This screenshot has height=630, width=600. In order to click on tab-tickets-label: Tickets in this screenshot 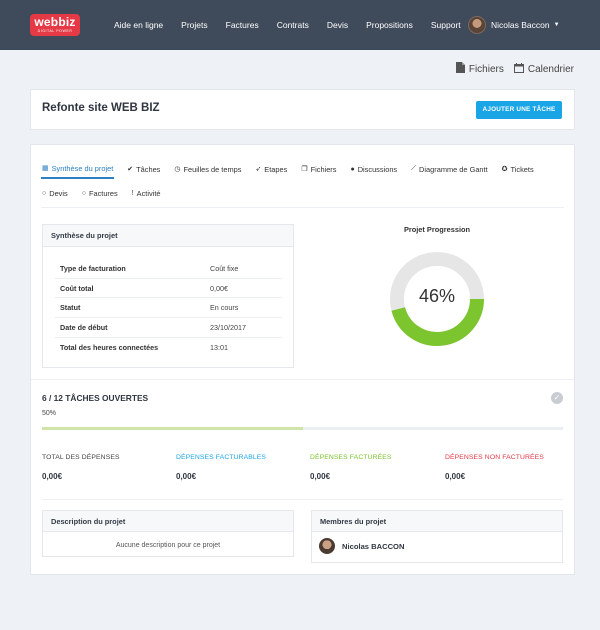, I will do `click(522, 169)`.